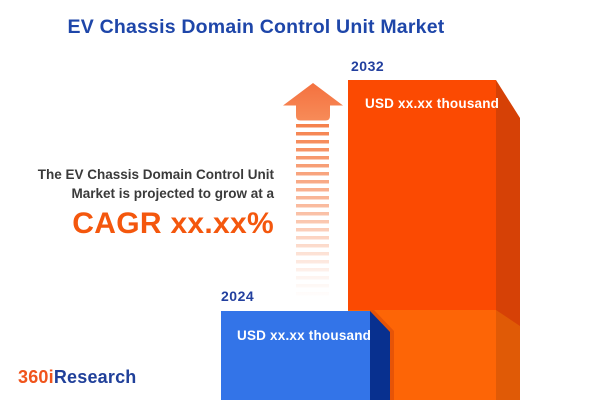  What do you see at coordinates (172, 193) in the screenshot?
I see `annotation-line-2: Market is projected to grow at a` at bounding box center [172, 193].